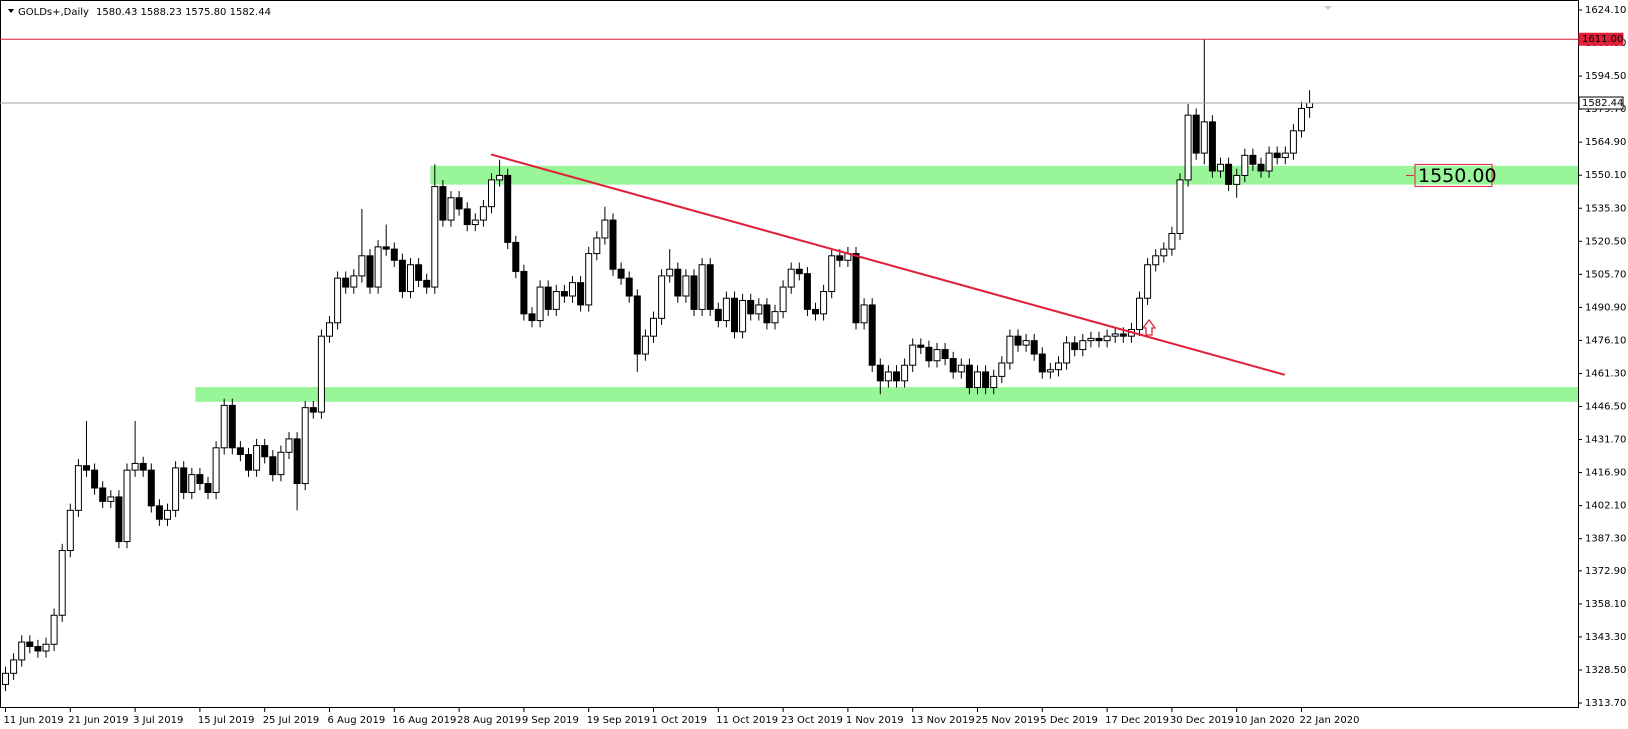 The image size is (1628, 729). I want to click on price-level-box, so click(1601, 103).